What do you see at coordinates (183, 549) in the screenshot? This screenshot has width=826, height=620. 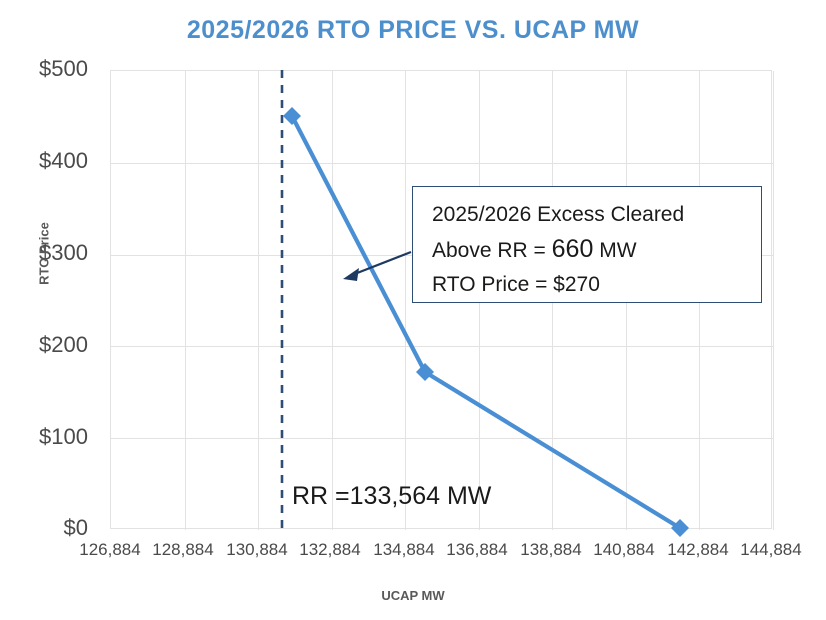 I see `x-axis-tick-label: 128,884` at bounding box center [183, 549].